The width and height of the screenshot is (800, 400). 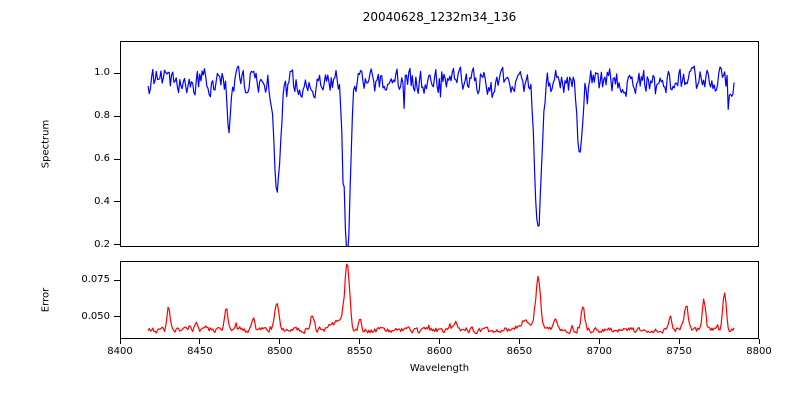 What do you see at coordinates (359, 351) in the screenshot?
I see `x-tick-label: 8550` at bounding box center [359, 351].